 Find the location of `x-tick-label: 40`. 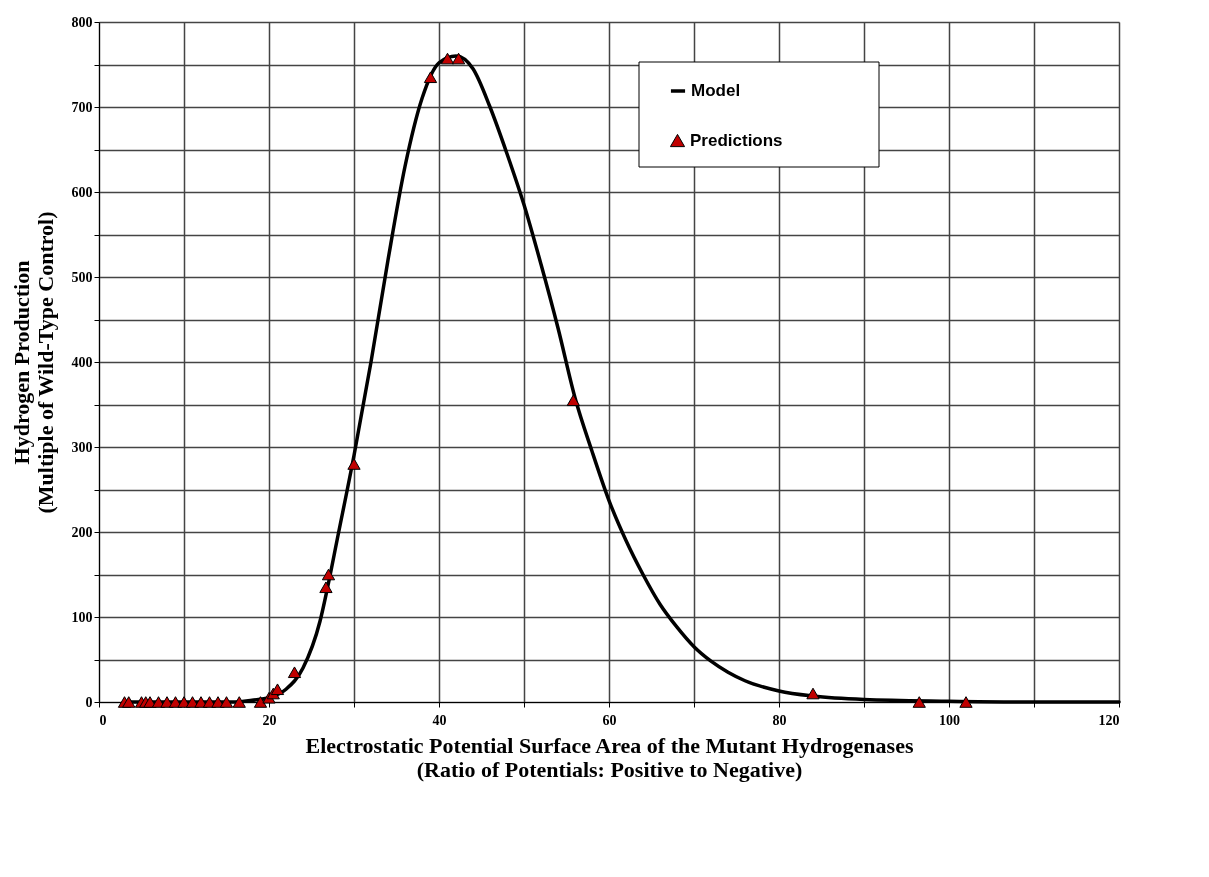

x-tick-label: 40 is located at coordinates (439, 720).